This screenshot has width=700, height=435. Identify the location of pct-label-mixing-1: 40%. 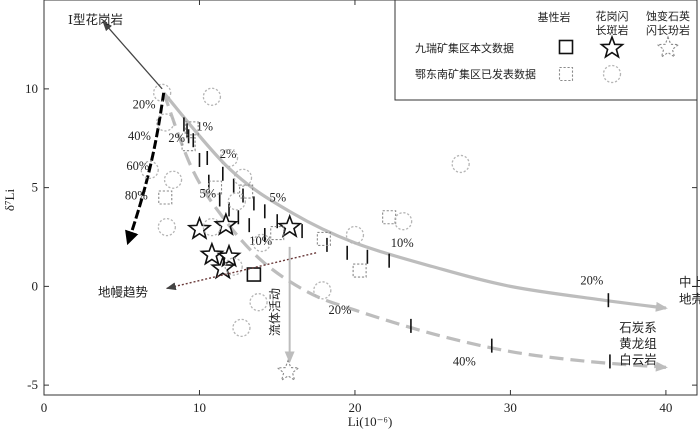
(139, 136).